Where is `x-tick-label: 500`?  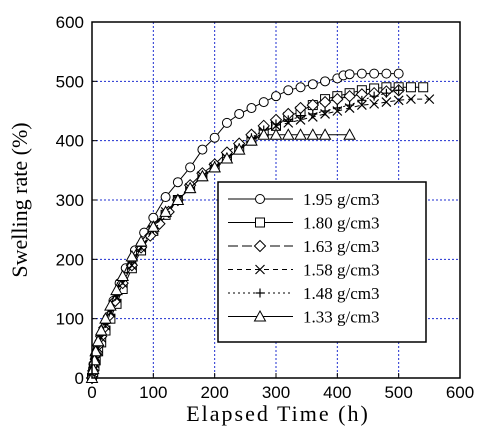
x-tick-label: 500 is located at coordinates (398, 392).